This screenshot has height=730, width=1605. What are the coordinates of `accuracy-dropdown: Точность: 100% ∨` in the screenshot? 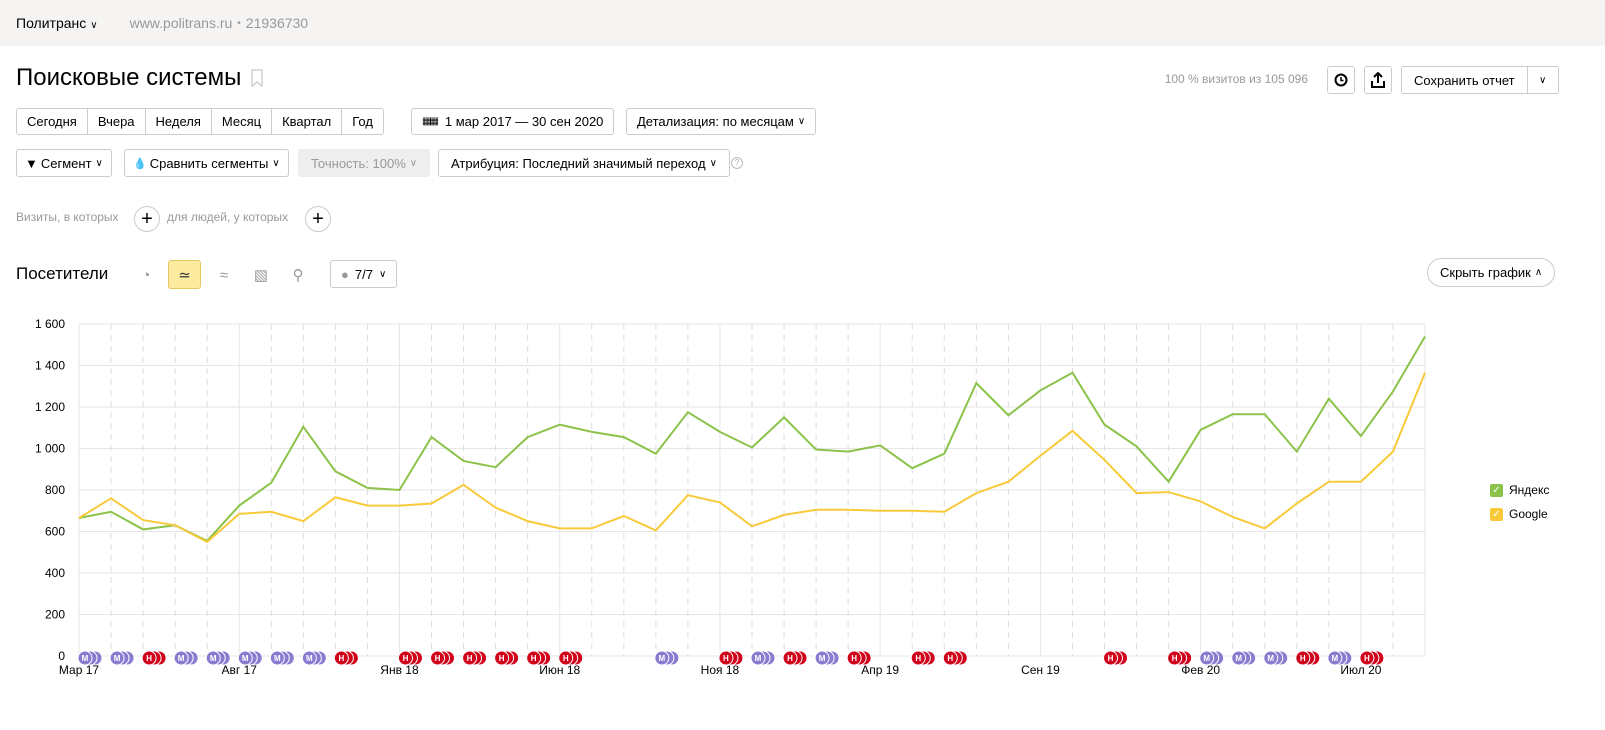 It's located at (364, 163).